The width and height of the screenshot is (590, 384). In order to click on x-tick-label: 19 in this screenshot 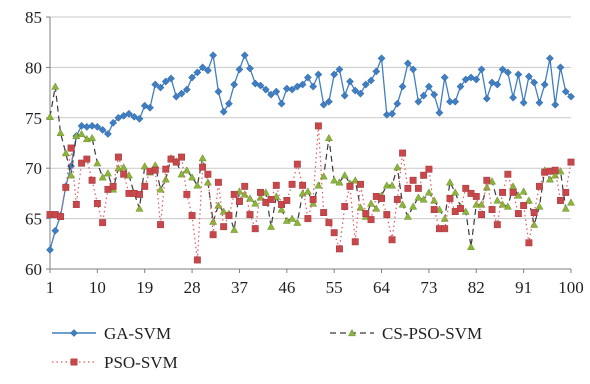, I will do `click(144, 287)`.